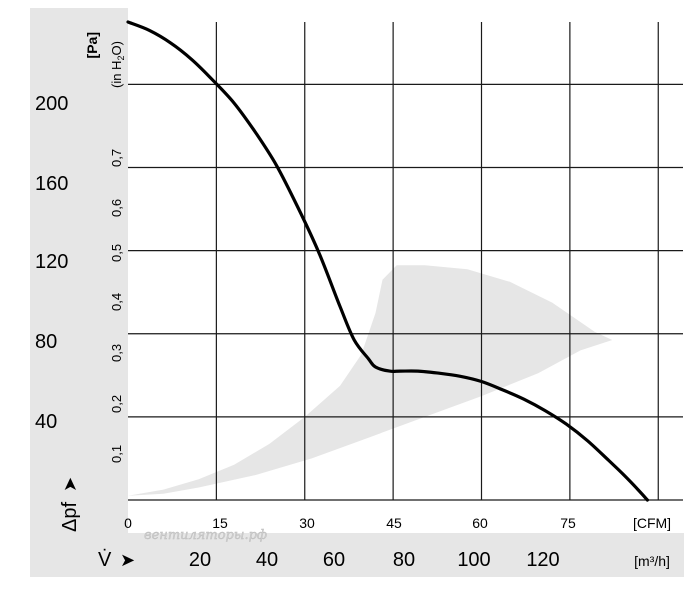 Image resolution: width=698 pixels, height=607 pixels. I want to click on x-axis-panel, so click(357, 555).